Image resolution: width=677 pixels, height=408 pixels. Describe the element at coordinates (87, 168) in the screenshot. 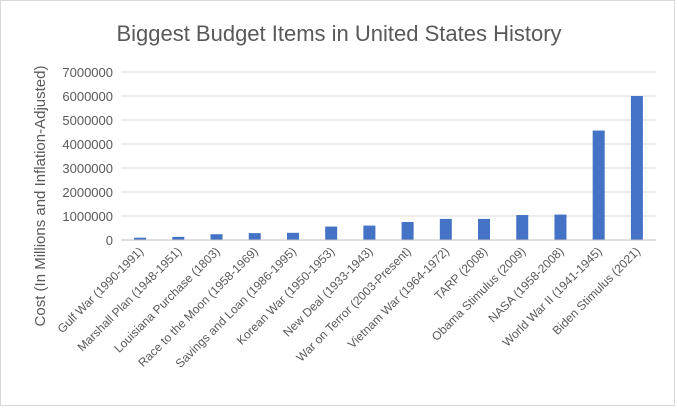

I see `y-tick-label: 3000000` at that location.